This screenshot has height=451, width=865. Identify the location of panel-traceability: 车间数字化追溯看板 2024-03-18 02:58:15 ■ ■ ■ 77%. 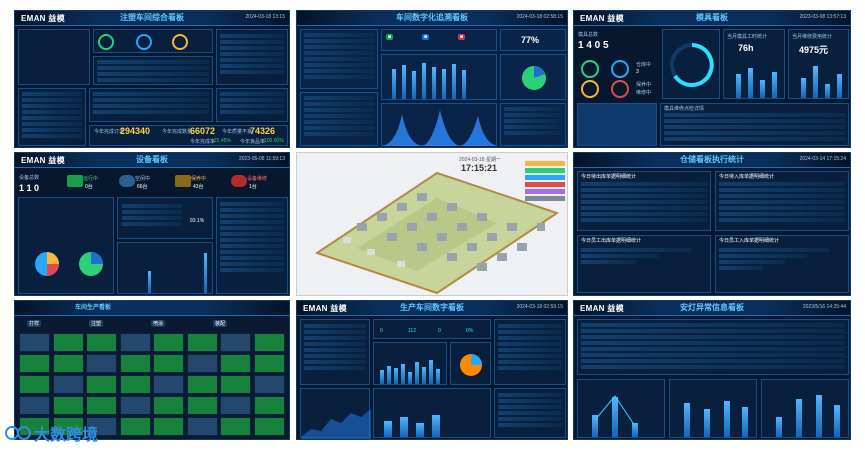
(432, 79).